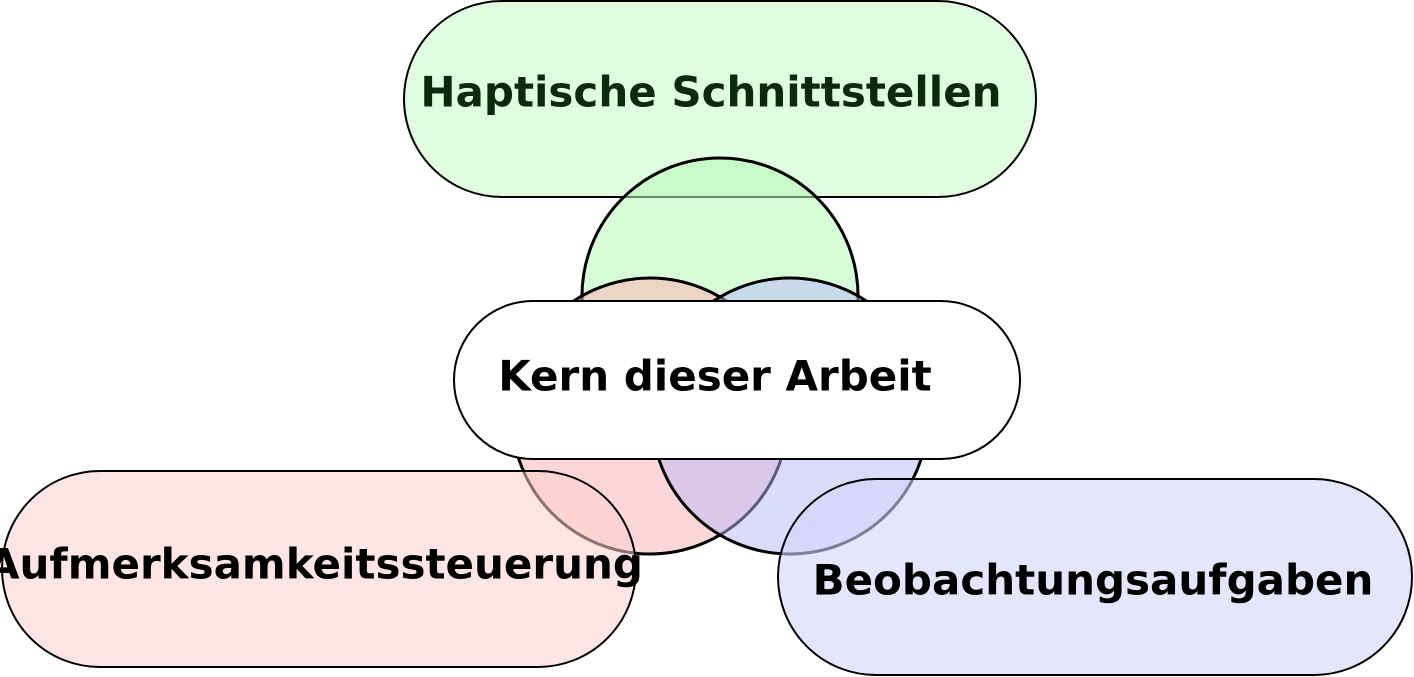 Image resolution: width=1414 pixels, height=677 pixels. I want to click on attention-control-label: Aufmerksamkeitssteuerung, so click(321, 564).